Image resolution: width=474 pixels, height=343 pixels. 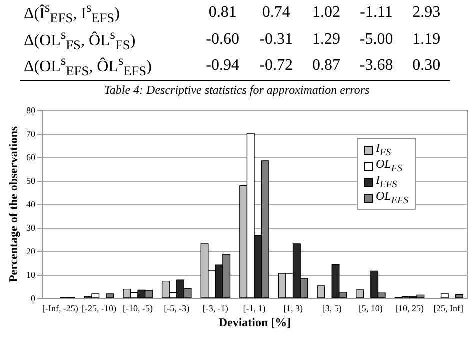 I want to click on x-tick-label: [10, 25), so click(x=410, y=309).